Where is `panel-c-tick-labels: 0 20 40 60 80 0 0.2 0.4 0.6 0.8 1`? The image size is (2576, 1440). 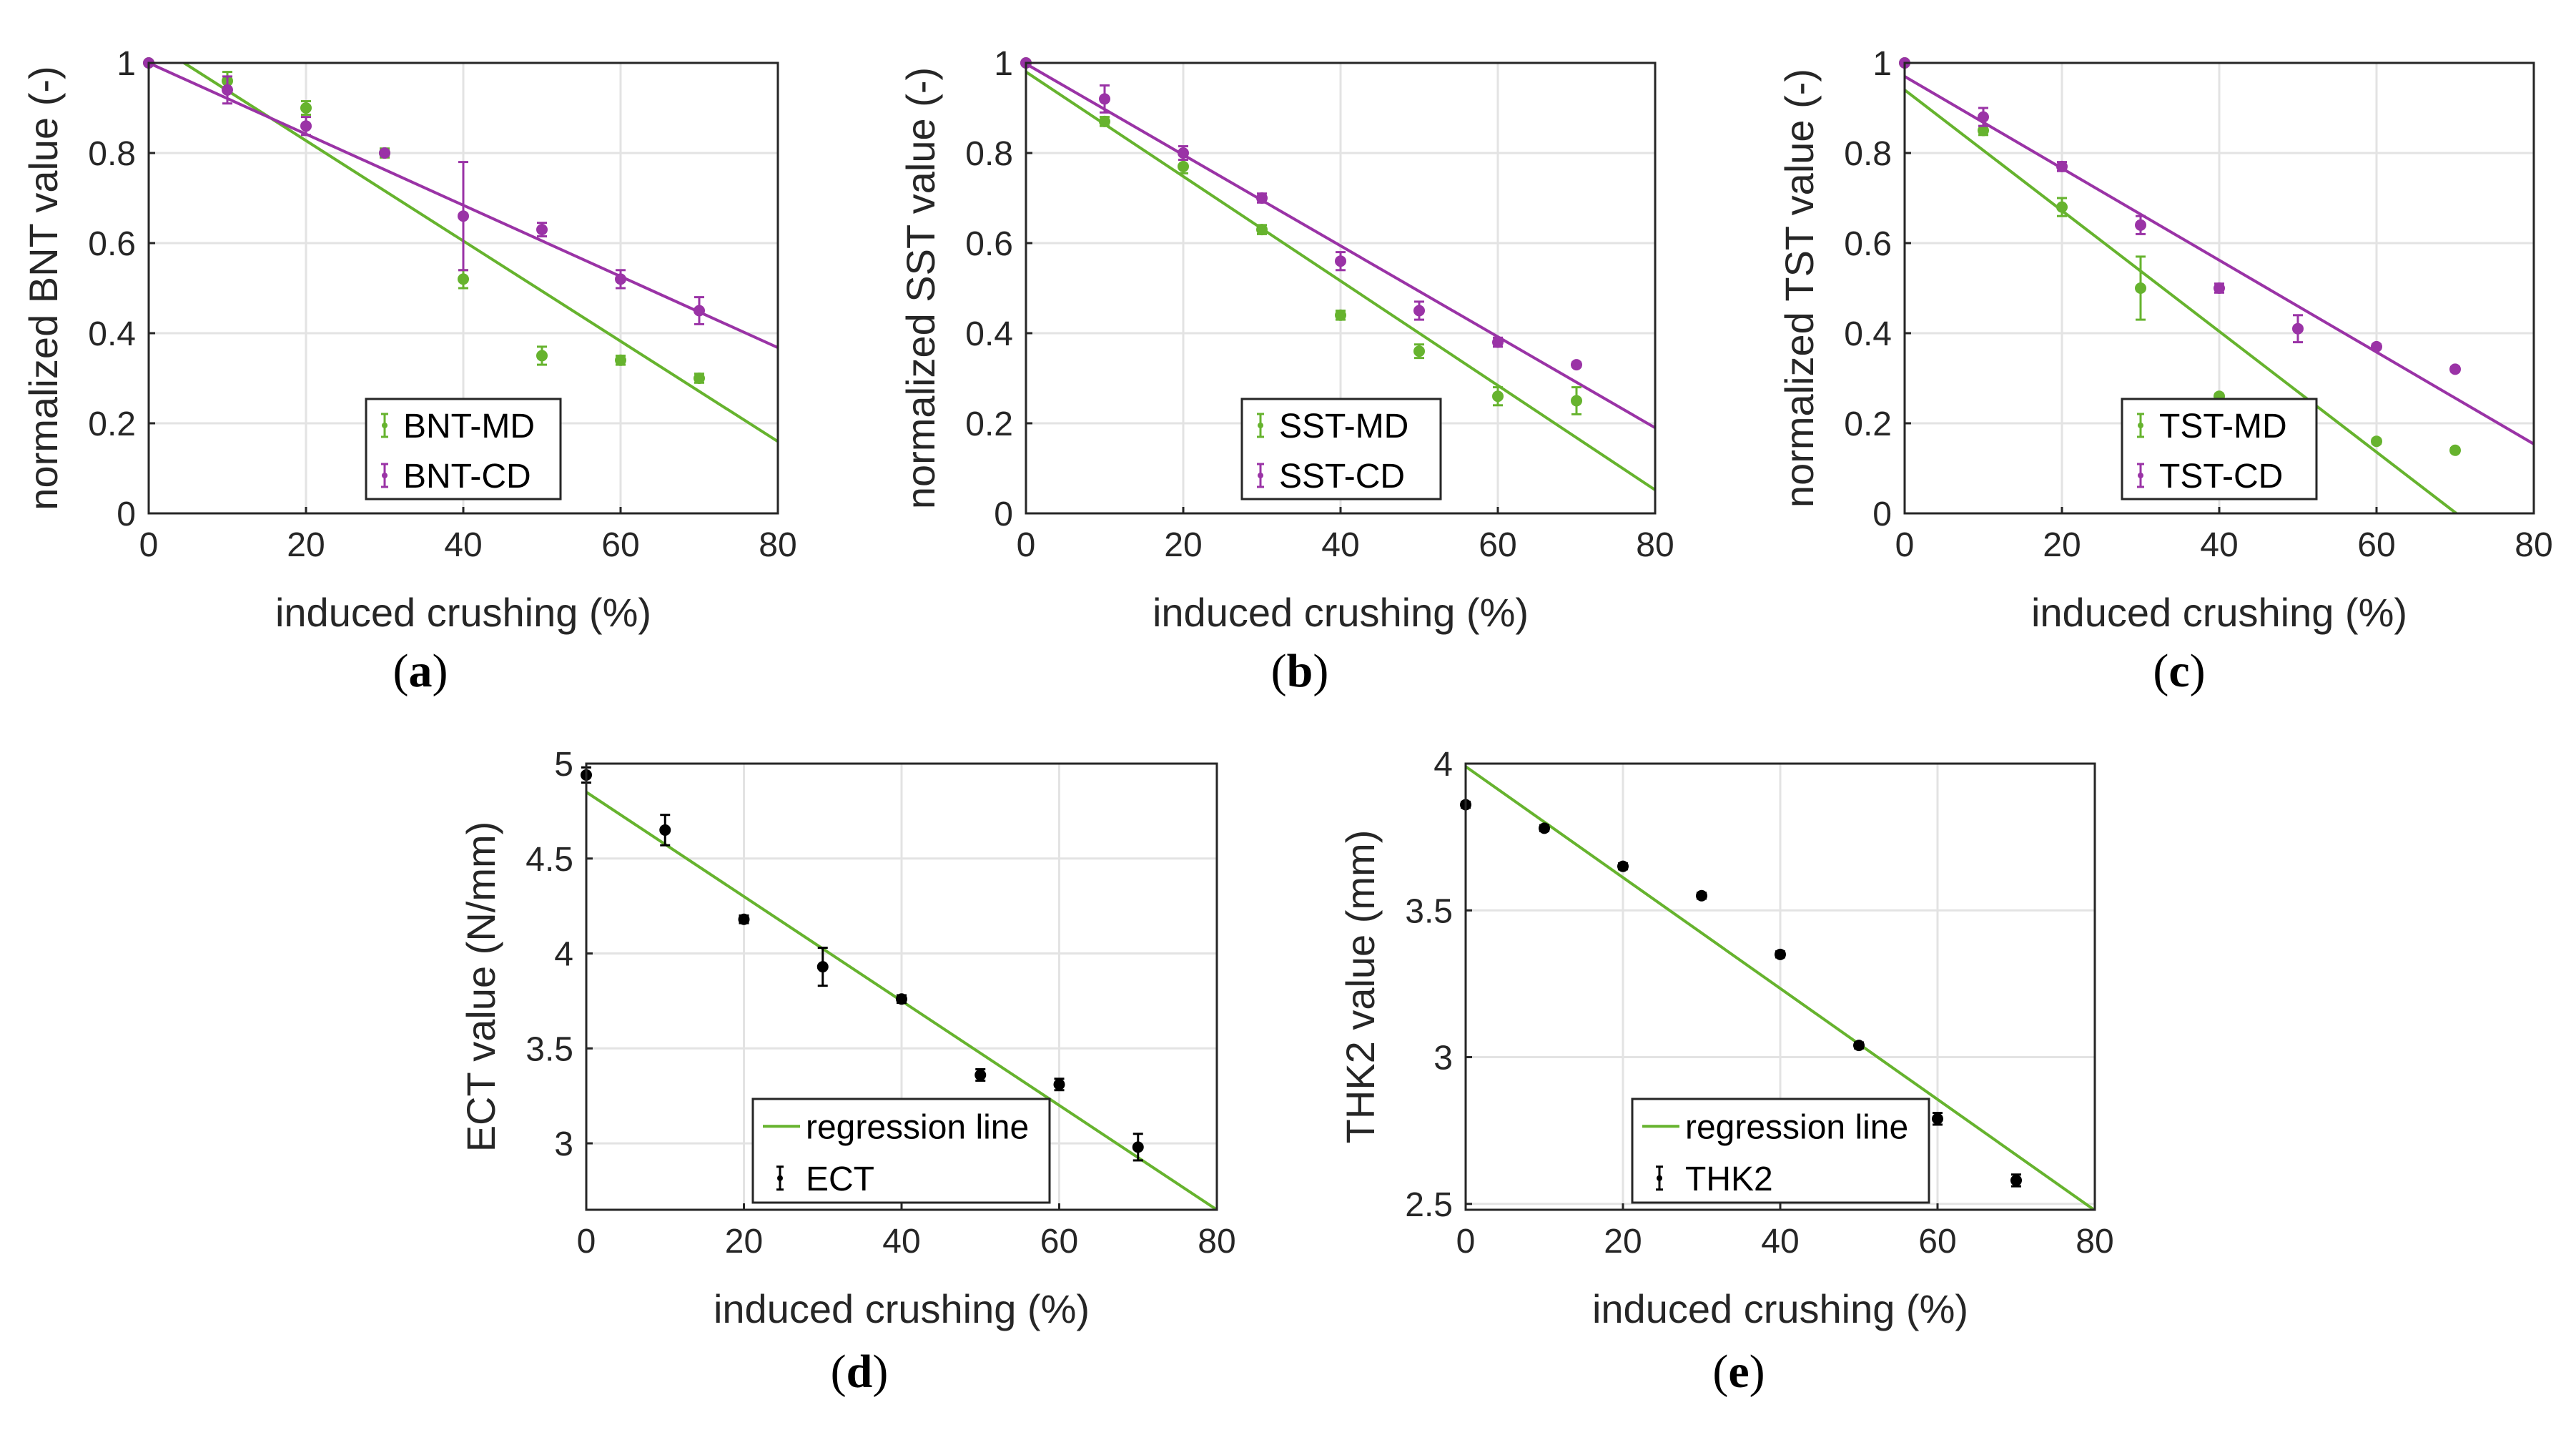 panel-c-tick-labels: 0 20 40 60 80 0 0.2 0.4 0.6 0.8 1 is located at coordinates (2198, 304).